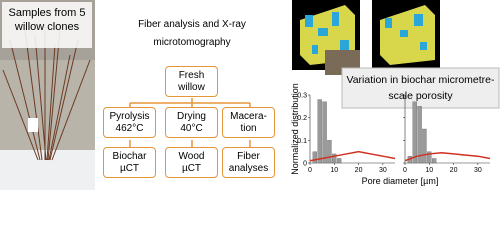 Image resolution: width=500 pixels, height=240 pixels. What do you see at coordinates (302, 96) in the screenshot?
I see `y-tick-label: 0.3` at bounding box center [302, 96].